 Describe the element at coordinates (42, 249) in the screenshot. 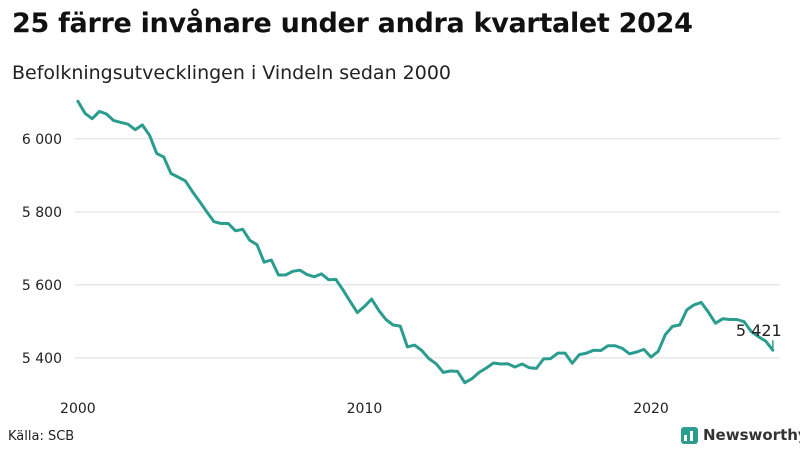

I see `y-axis-labels: 5 400 5 600 5 800 6 000` at that location.